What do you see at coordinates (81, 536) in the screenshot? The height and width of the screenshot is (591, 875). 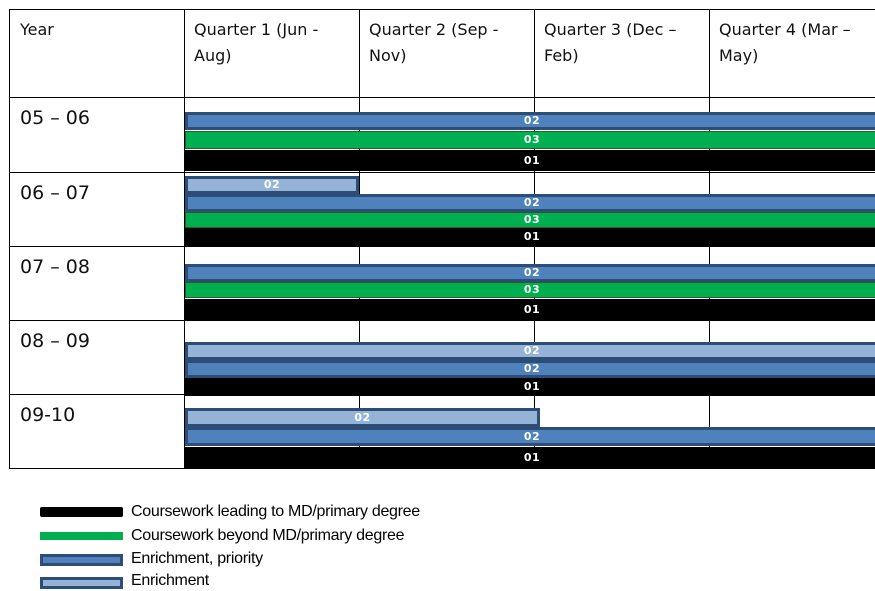 I see `legend-swatch-coursework-beyond` at bounding box center [81, 536].